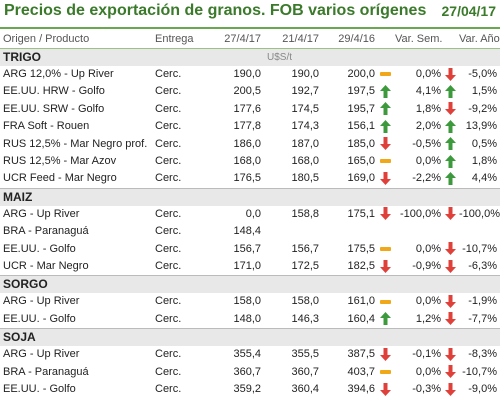 The image size is (500, 403). Describe the element at coordinates (305, 354) in the screenshot. I see `cell-d2: 355,5` at that location.